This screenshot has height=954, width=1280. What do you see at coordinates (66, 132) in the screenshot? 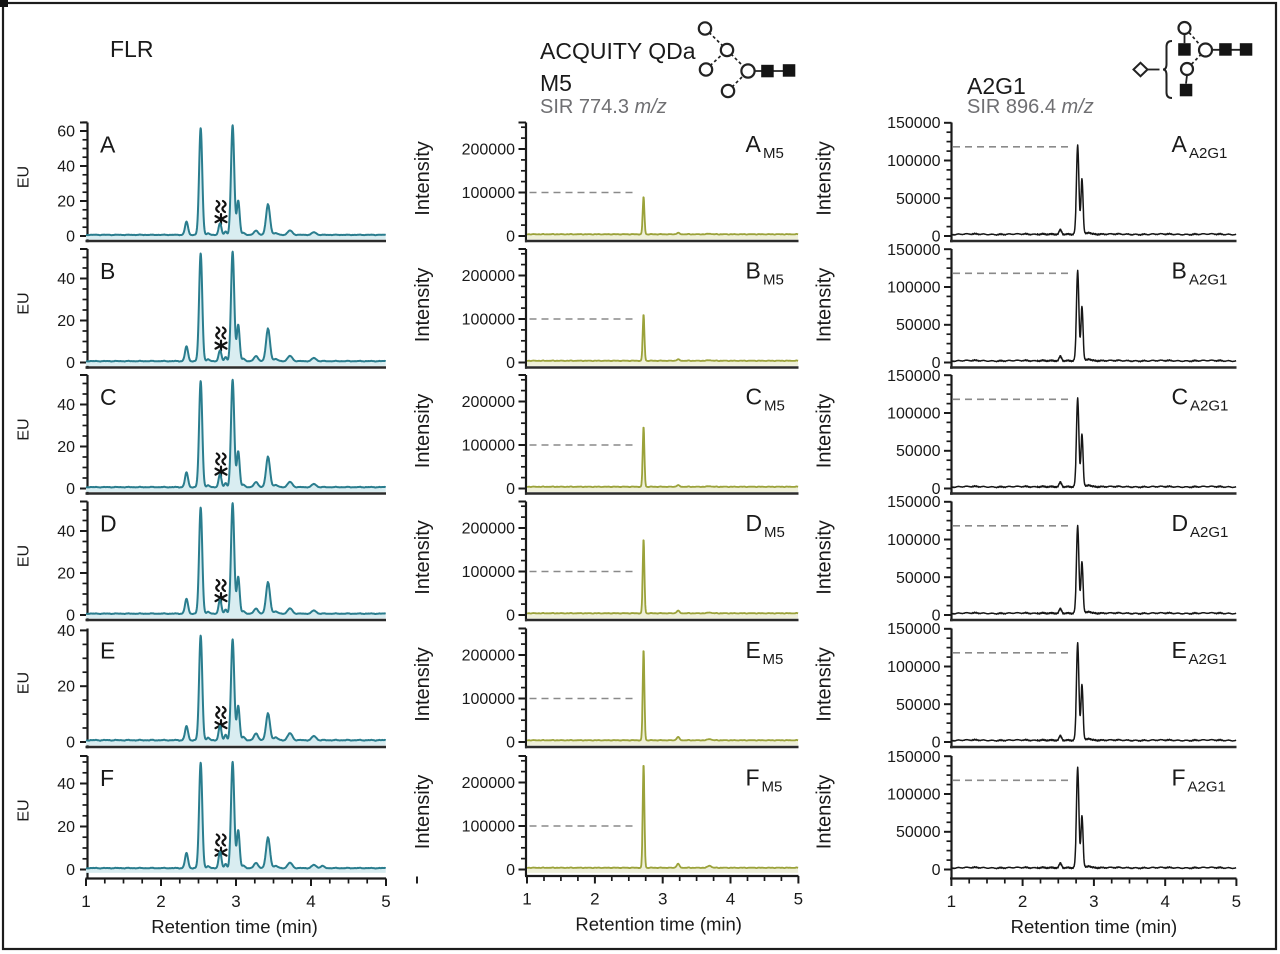
I see `svg-text: 60` at bounding box center [66, 132].